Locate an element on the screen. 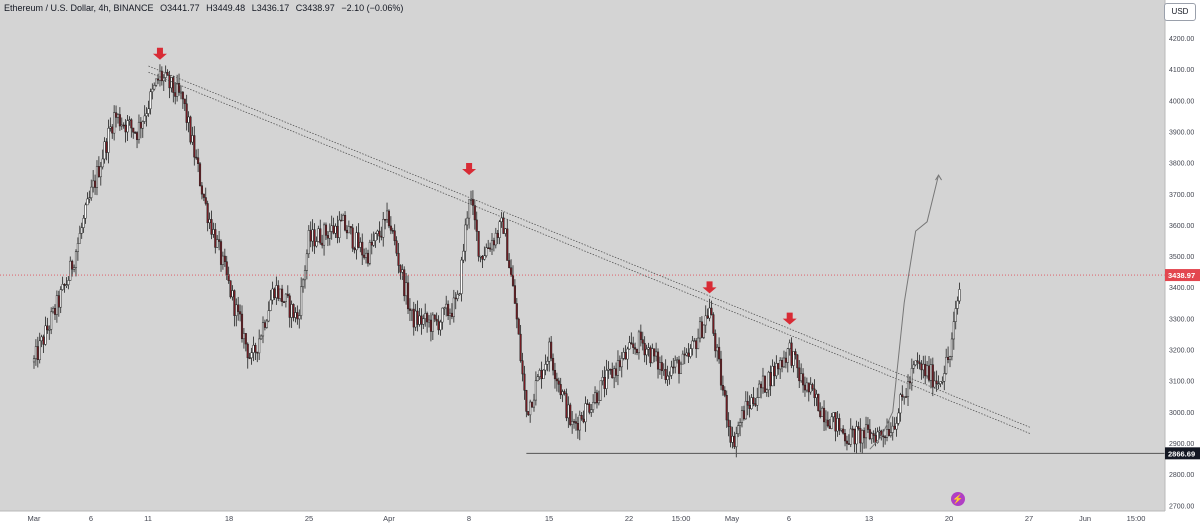 The height and width of the screenshot is (527, 1200). current-price-label: 3438.97 is located at coordinates (1181, 275).